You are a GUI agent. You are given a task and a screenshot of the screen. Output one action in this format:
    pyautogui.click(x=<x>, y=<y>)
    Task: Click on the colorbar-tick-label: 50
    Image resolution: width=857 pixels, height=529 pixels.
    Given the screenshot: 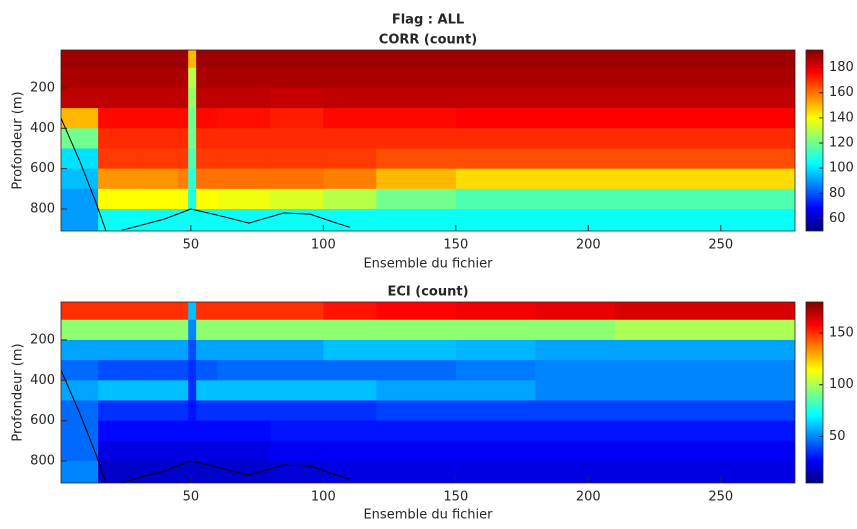 What is the action you would take?
    pyautogui.click(x=837, y=436)
    